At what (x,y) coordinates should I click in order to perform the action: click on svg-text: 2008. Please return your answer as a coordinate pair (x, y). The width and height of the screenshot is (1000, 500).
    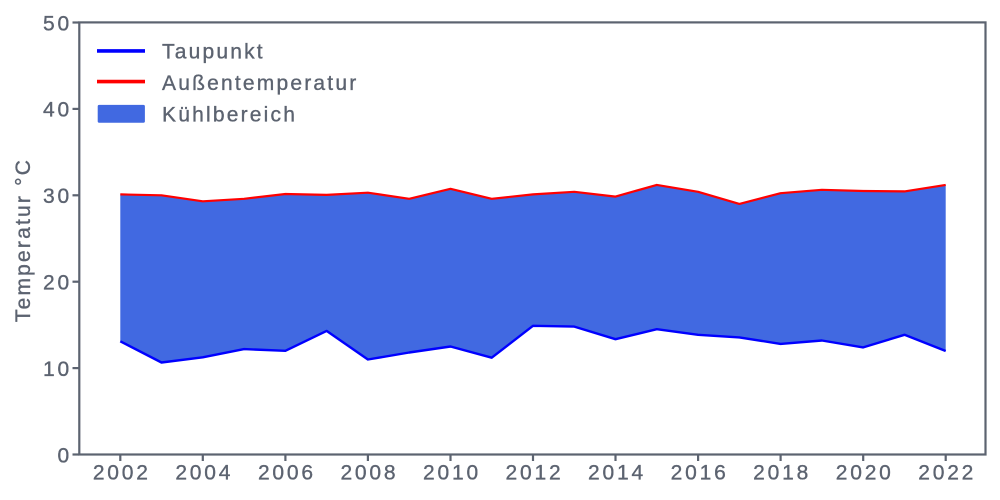
    Looking at the image, I should click on (369, 473).